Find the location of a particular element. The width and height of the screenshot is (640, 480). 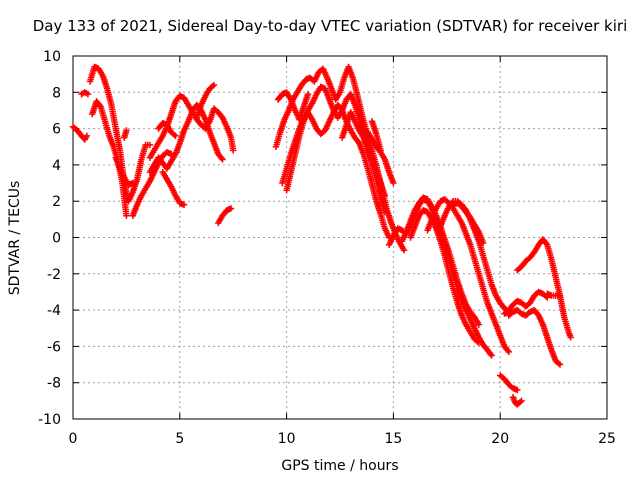

y-tick-label: 4 is located at coordinates (56, 166).